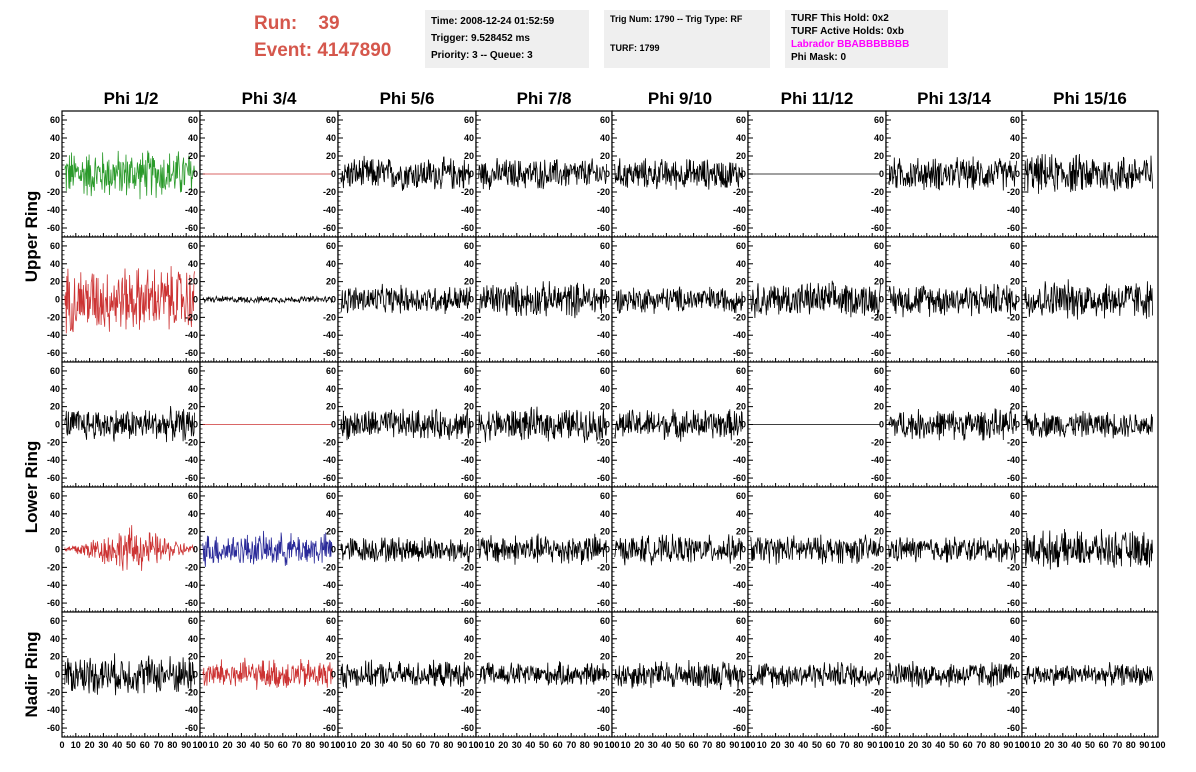 The image size is (1196, 772). Describe the element at coordinates (354, 50) in the screenshot. I see `event-value: 4147890` at that location.